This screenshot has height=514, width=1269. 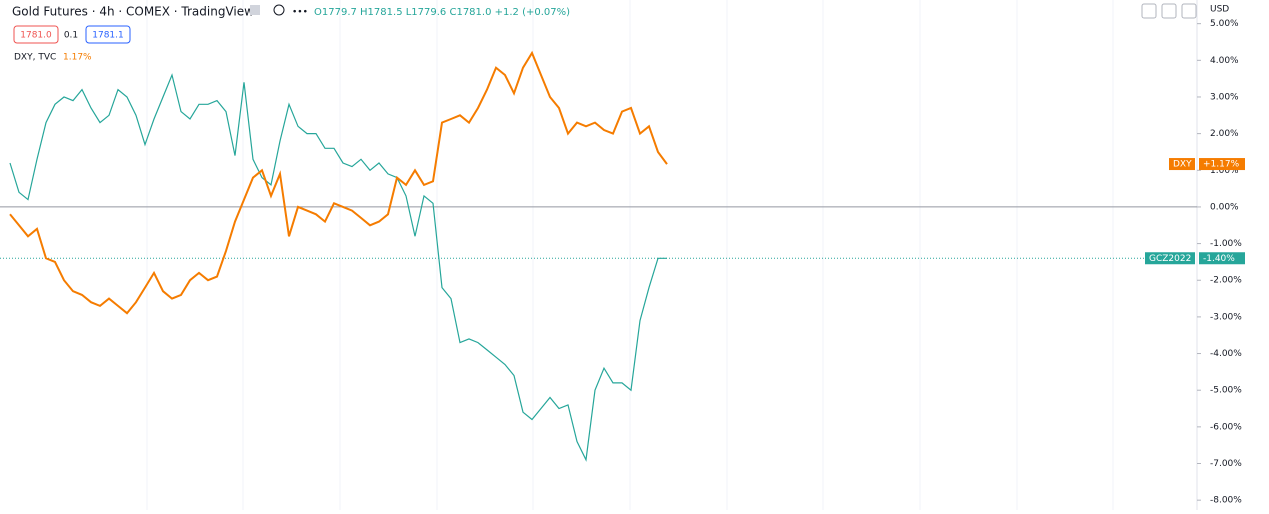 I want to click on btn-fit, so click(x=1169, y=11).